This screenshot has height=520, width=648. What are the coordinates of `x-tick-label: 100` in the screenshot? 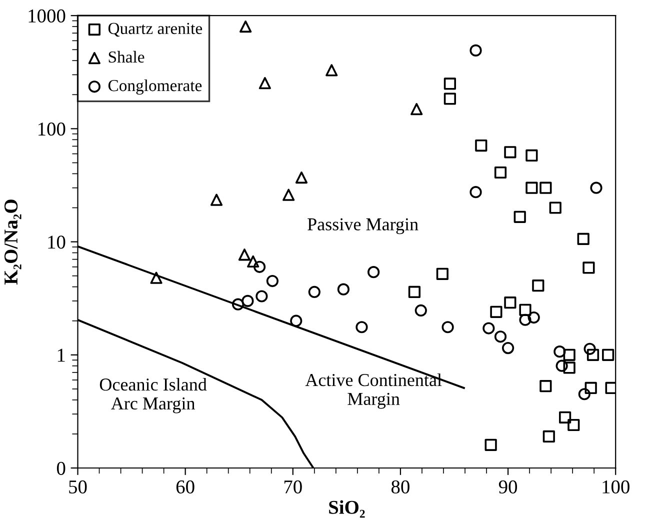 It's located at (616, 487).